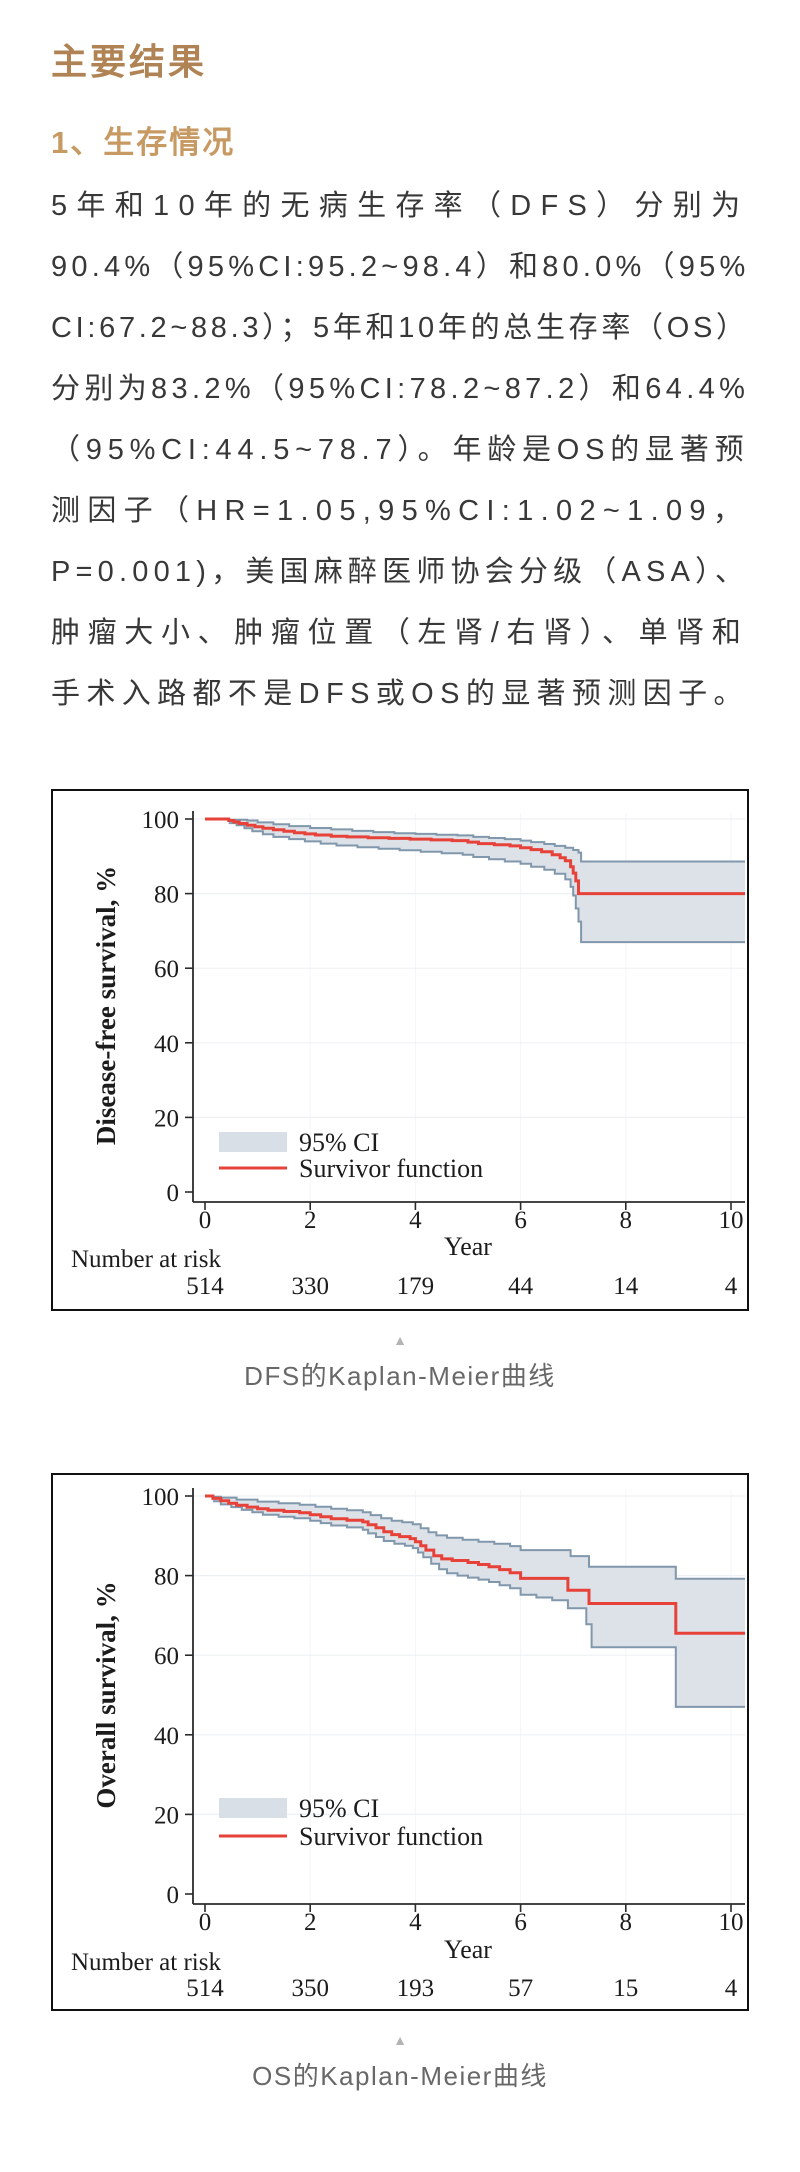 This screenshot has height=2172, width=800. I want to click on section-title: 主要结果, so click(129, 62).